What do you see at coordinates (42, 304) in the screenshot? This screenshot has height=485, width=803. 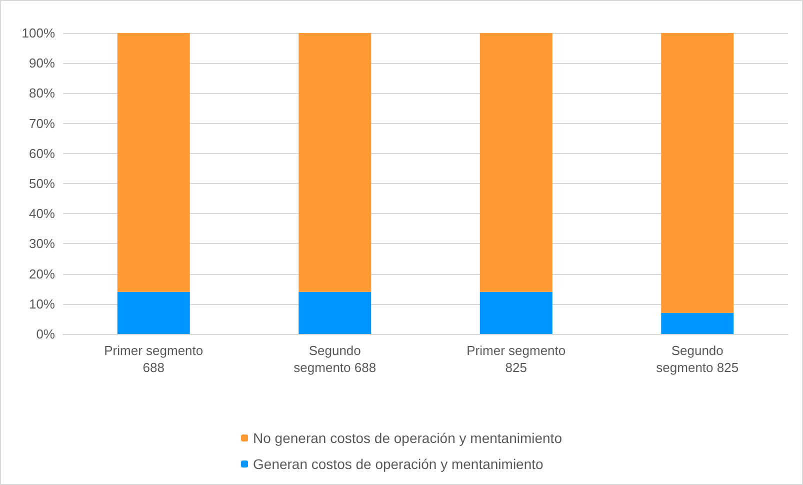 I see `y-tick-label: 10%` at bounding box center [42, 304].